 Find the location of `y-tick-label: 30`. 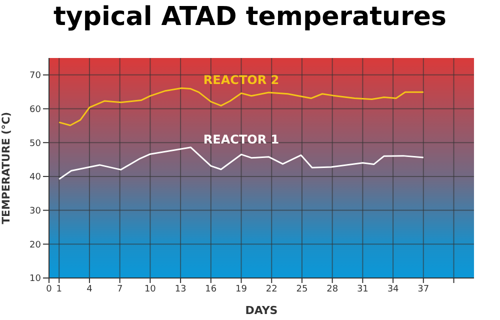

y-tick-label: 30 is located at coordinates (36, 211).